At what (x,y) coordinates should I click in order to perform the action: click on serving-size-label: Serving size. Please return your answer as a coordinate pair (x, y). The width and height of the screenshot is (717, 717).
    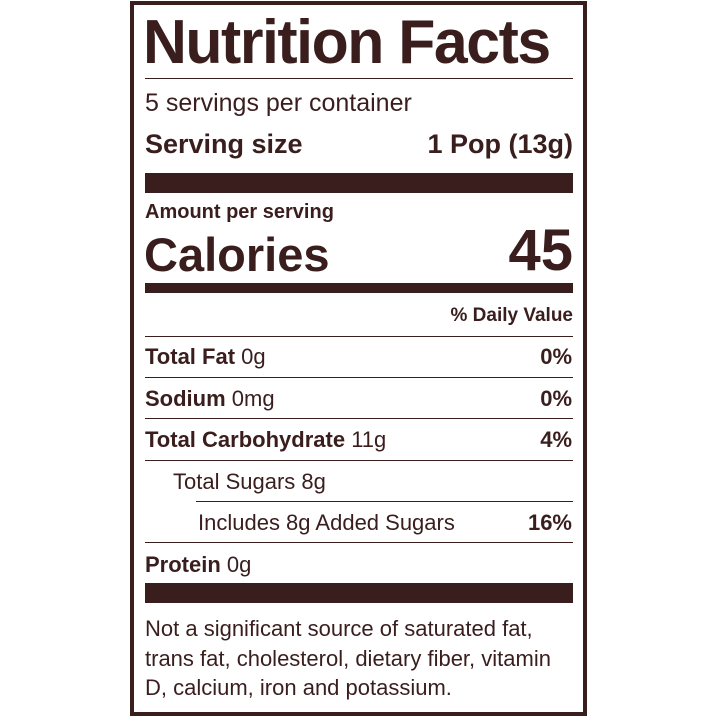
    Looking at the image, I should click on (224, 144).